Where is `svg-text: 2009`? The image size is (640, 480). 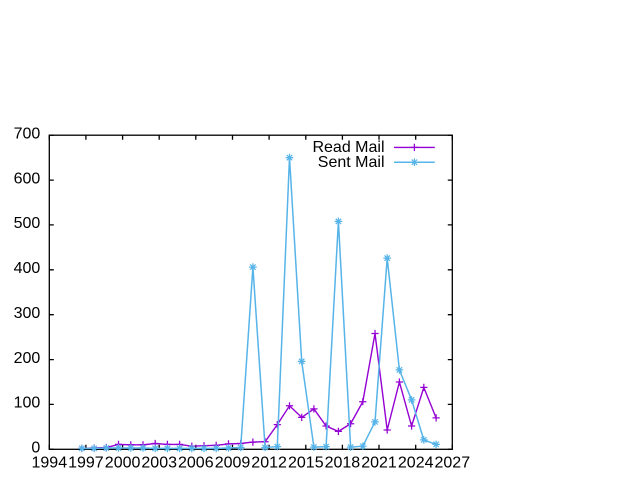
svg-text: 2009 is located at coordinates (233, 463).